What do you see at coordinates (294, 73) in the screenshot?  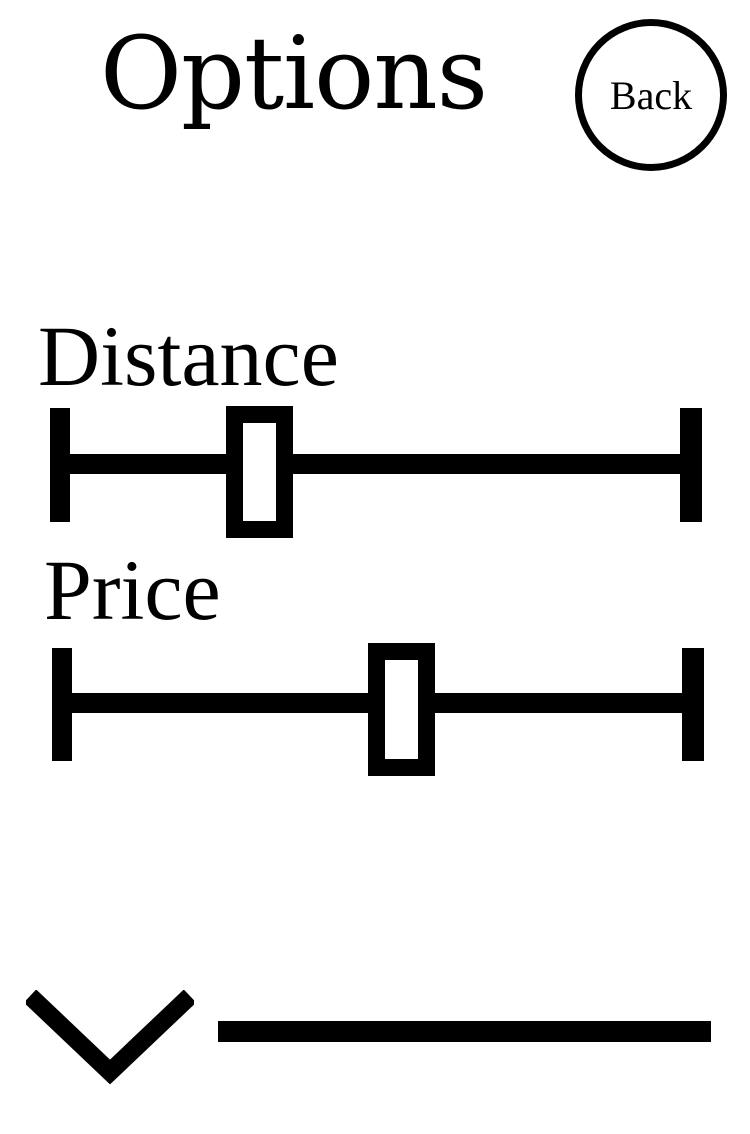 I see `page-title: Options` at bounding box center [294, 73].